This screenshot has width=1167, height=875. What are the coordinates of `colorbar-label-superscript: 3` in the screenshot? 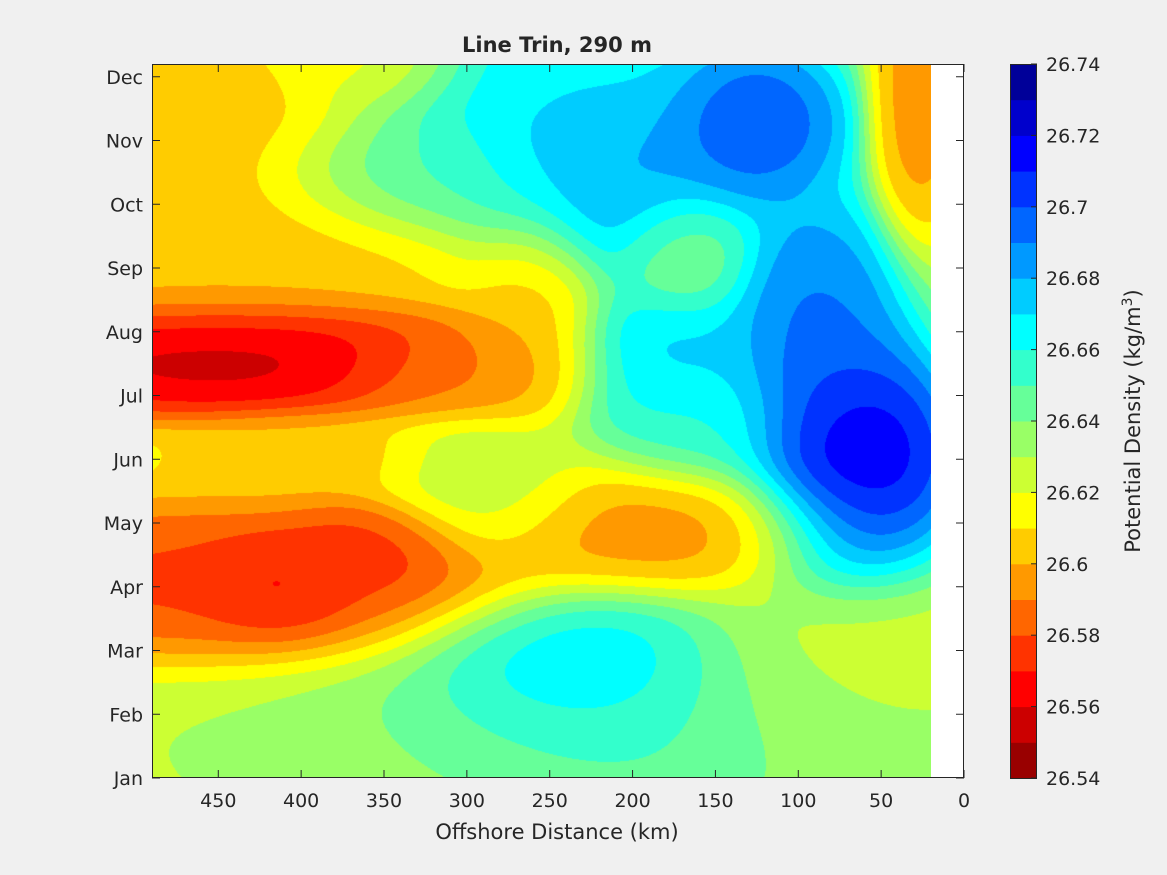 It's located at (1128, 301).